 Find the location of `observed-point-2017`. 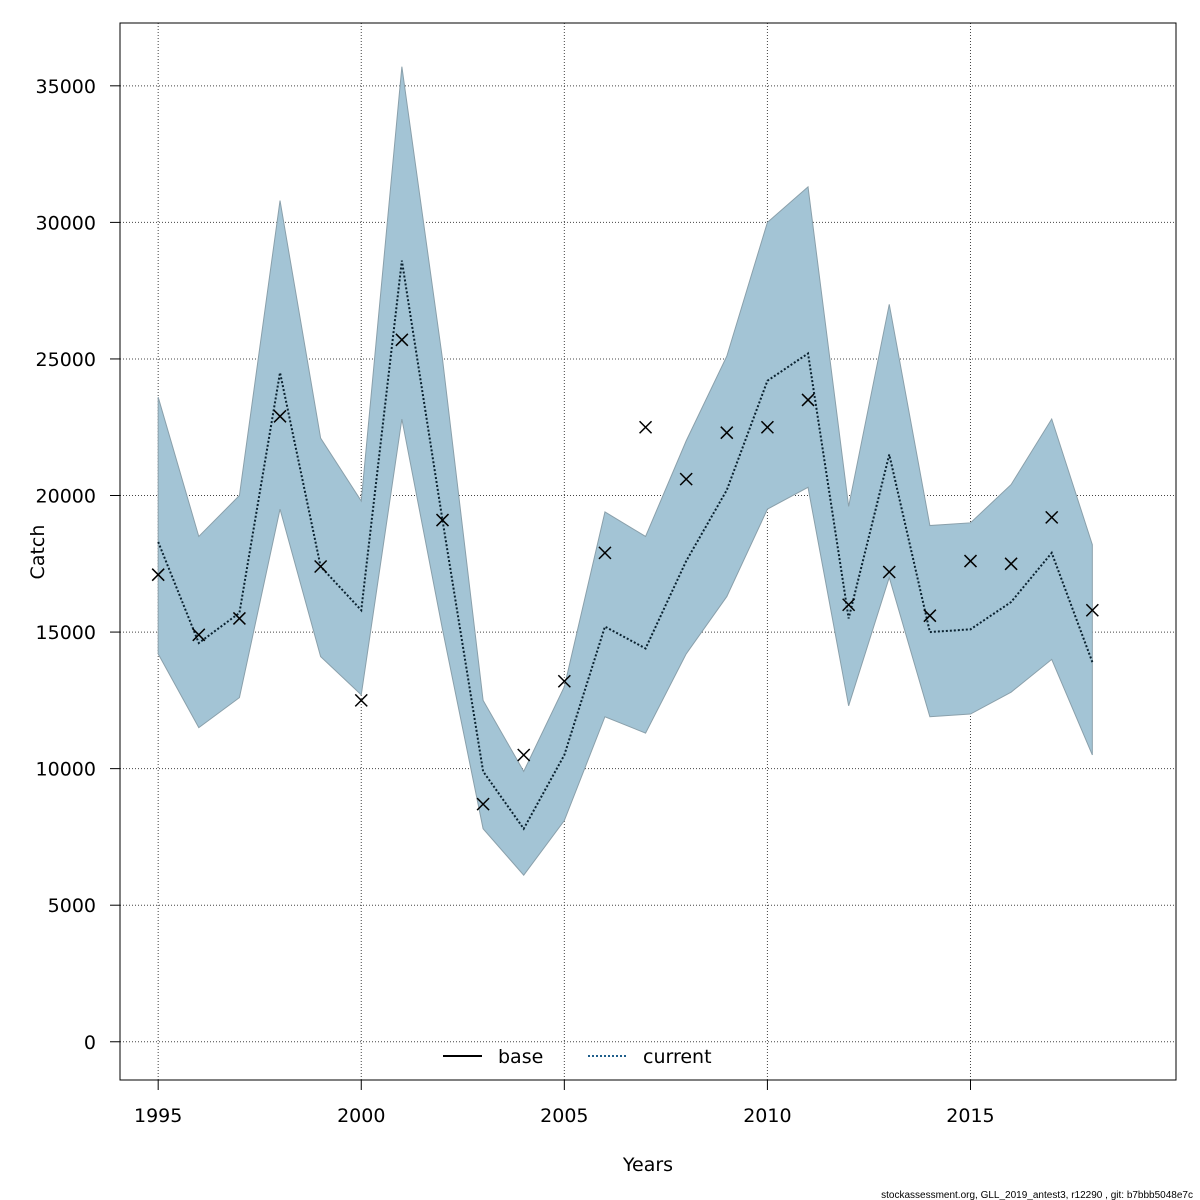

observed-point-2017 is located at coordinates (1052, 517).